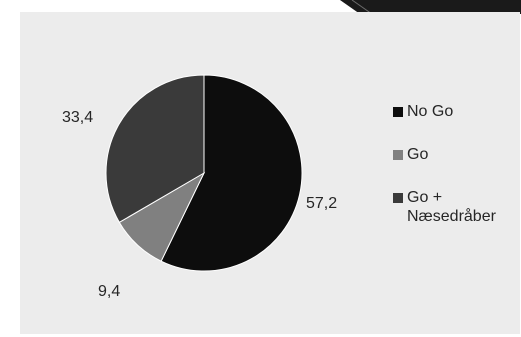 This screenshot has height=337, width=521. What do you see at coordinates (398, 155) in the screenshot?
I see `legend-swatch-go` at bounding box center [398, 155].